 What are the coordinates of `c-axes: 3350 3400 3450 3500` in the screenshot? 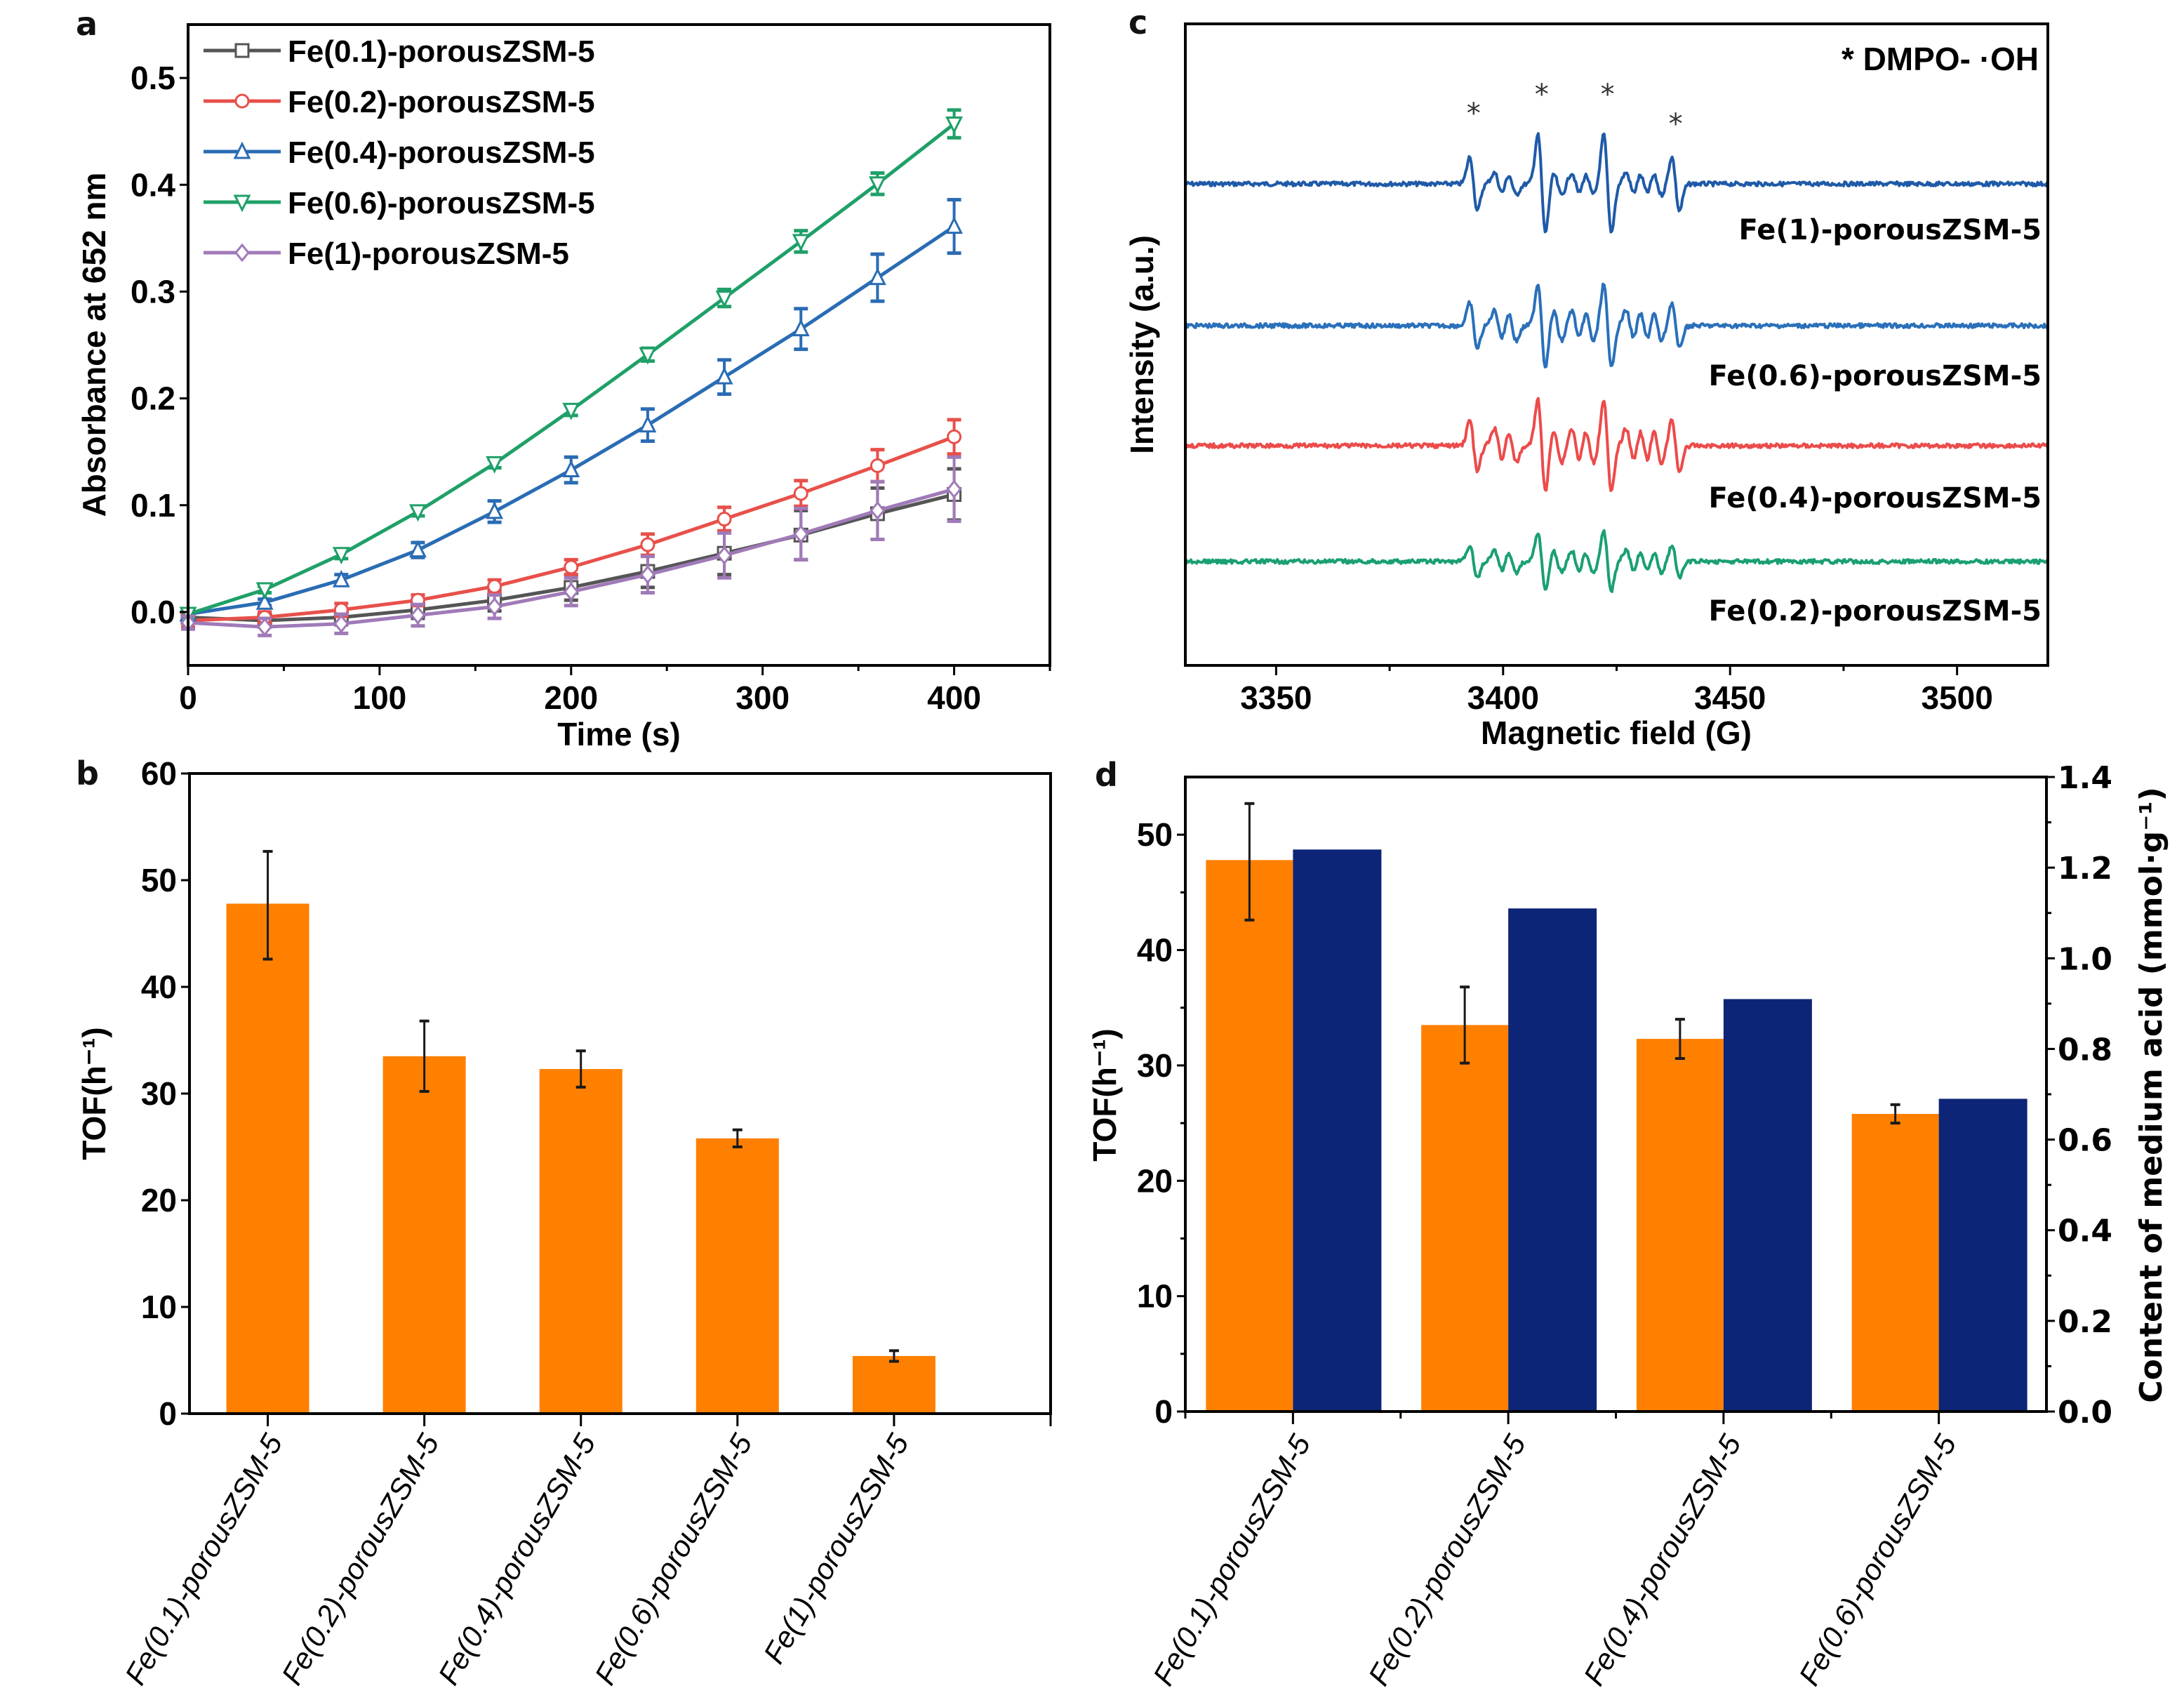 It's located at (1617, 691).